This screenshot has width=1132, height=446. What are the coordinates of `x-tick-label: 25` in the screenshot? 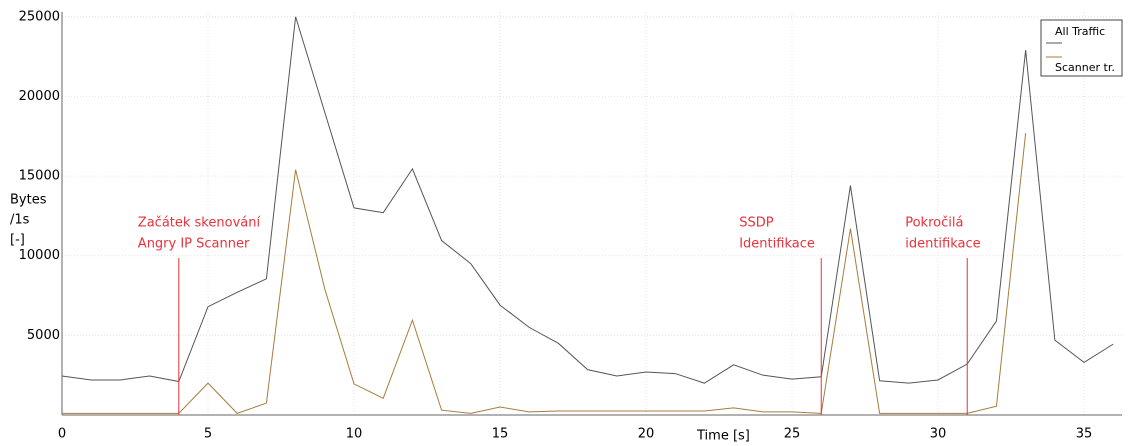 It's located at (792, 434).